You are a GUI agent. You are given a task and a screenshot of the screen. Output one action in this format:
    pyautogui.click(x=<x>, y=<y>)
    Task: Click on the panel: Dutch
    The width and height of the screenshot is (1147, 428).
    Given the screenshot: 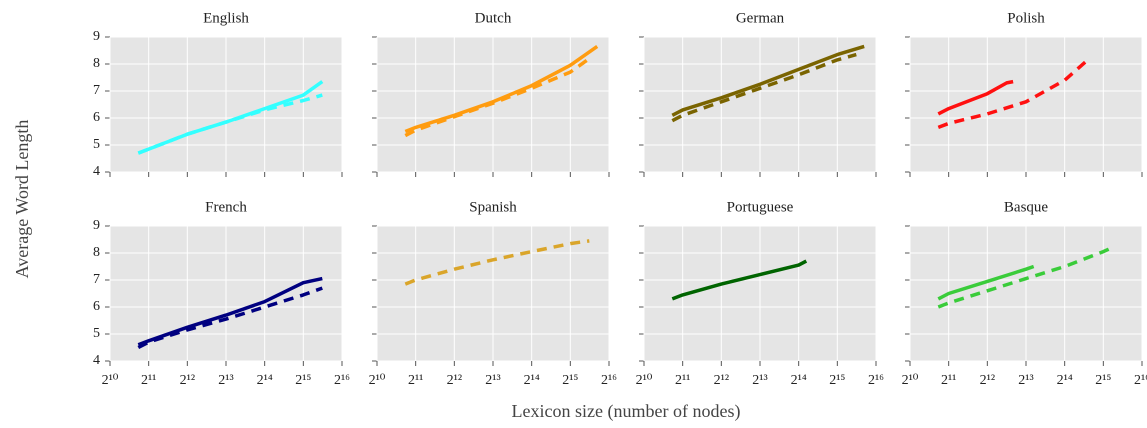 What is the action you would take?
    pyautogui.click(x=491, y=93)
    